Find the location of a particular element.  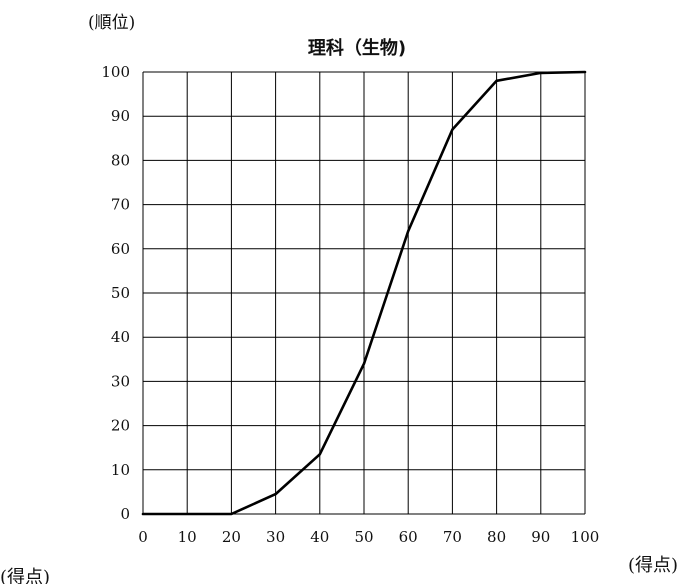

x-tick-label-4: 40 is located at coordinates (319, 537).